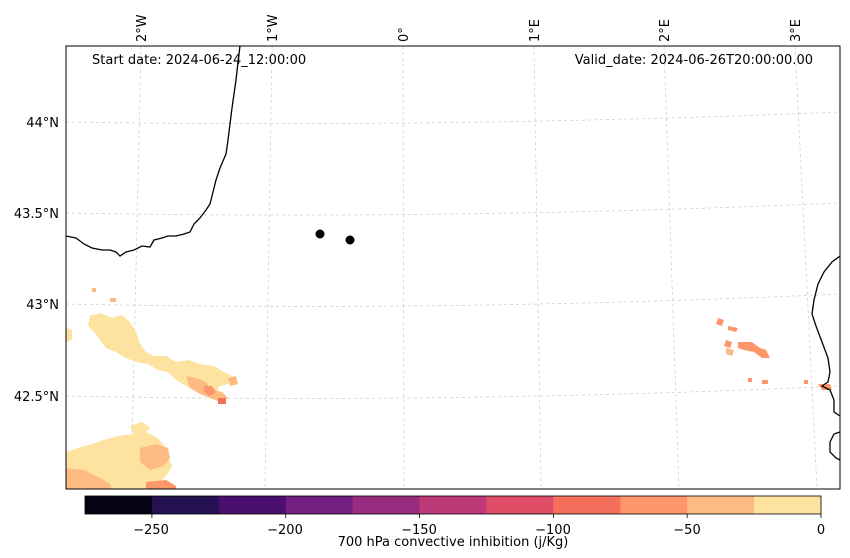  Describe the element at coordinates (36, 260) in the screenshot. I see `latitude-labels: 44°N 43.5°N 43°N 42.5°N` at that location.